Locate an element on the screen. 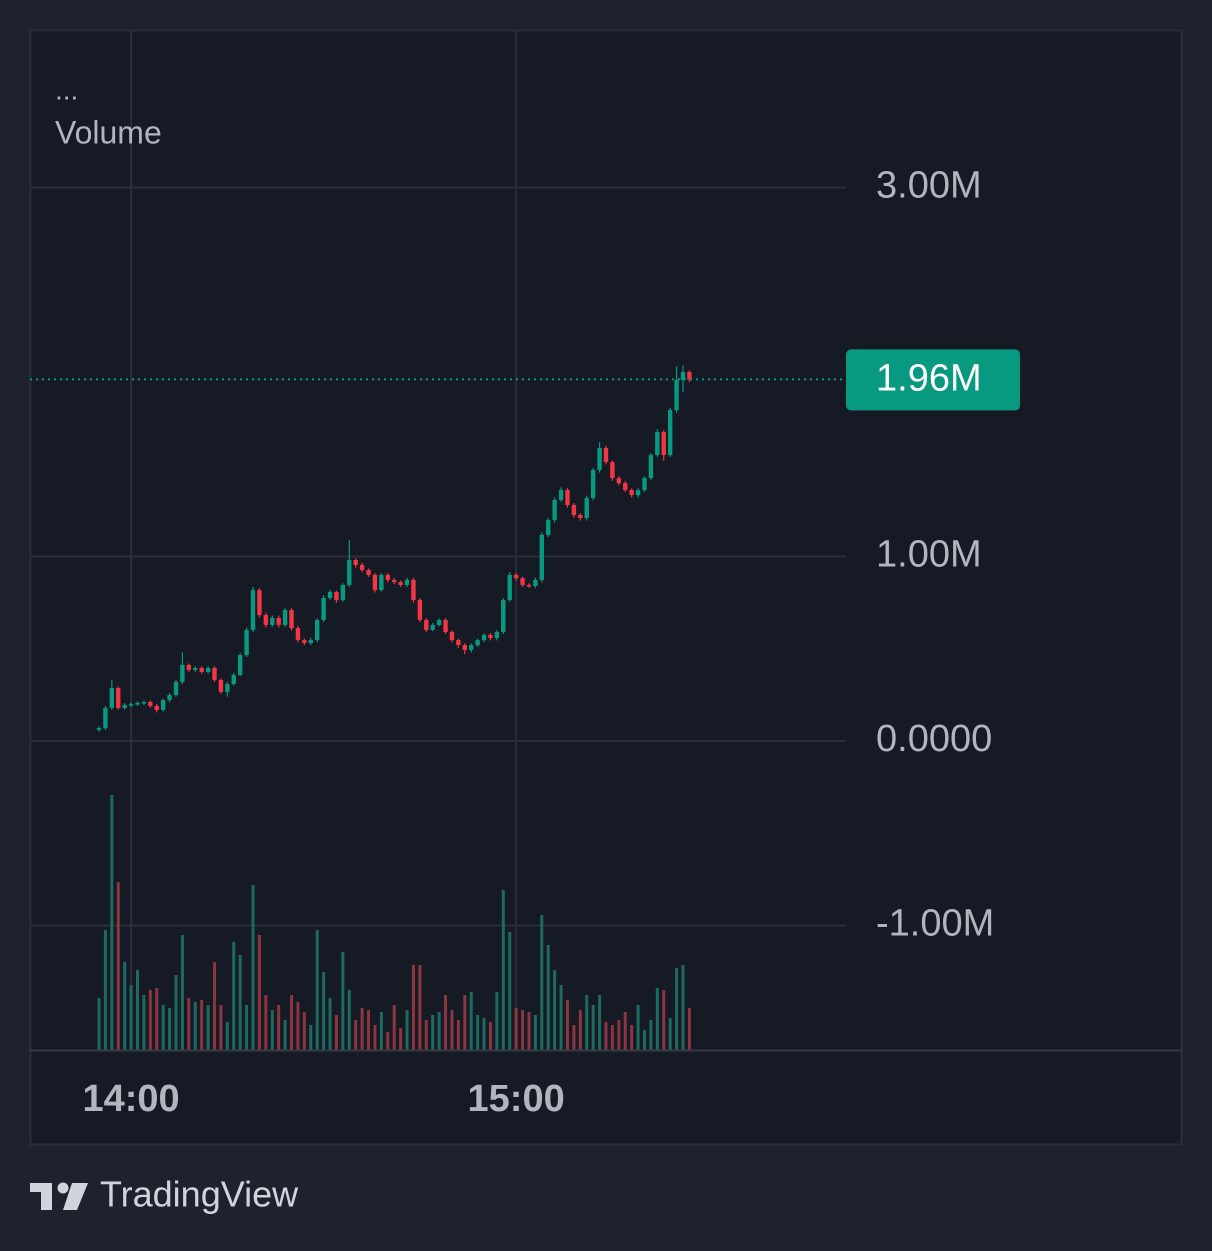 This screenshot has width=1212, height=1251. y-tick-label: 3.00M is located at coordinates (929, 186).